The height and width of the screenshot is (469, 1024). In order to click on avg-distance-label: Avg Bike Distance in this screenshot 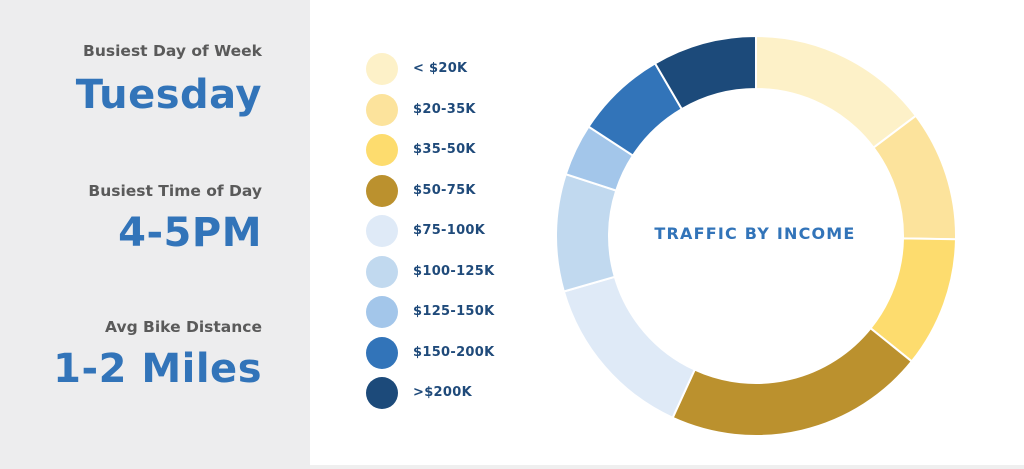, I will do `click(183, 327)`.